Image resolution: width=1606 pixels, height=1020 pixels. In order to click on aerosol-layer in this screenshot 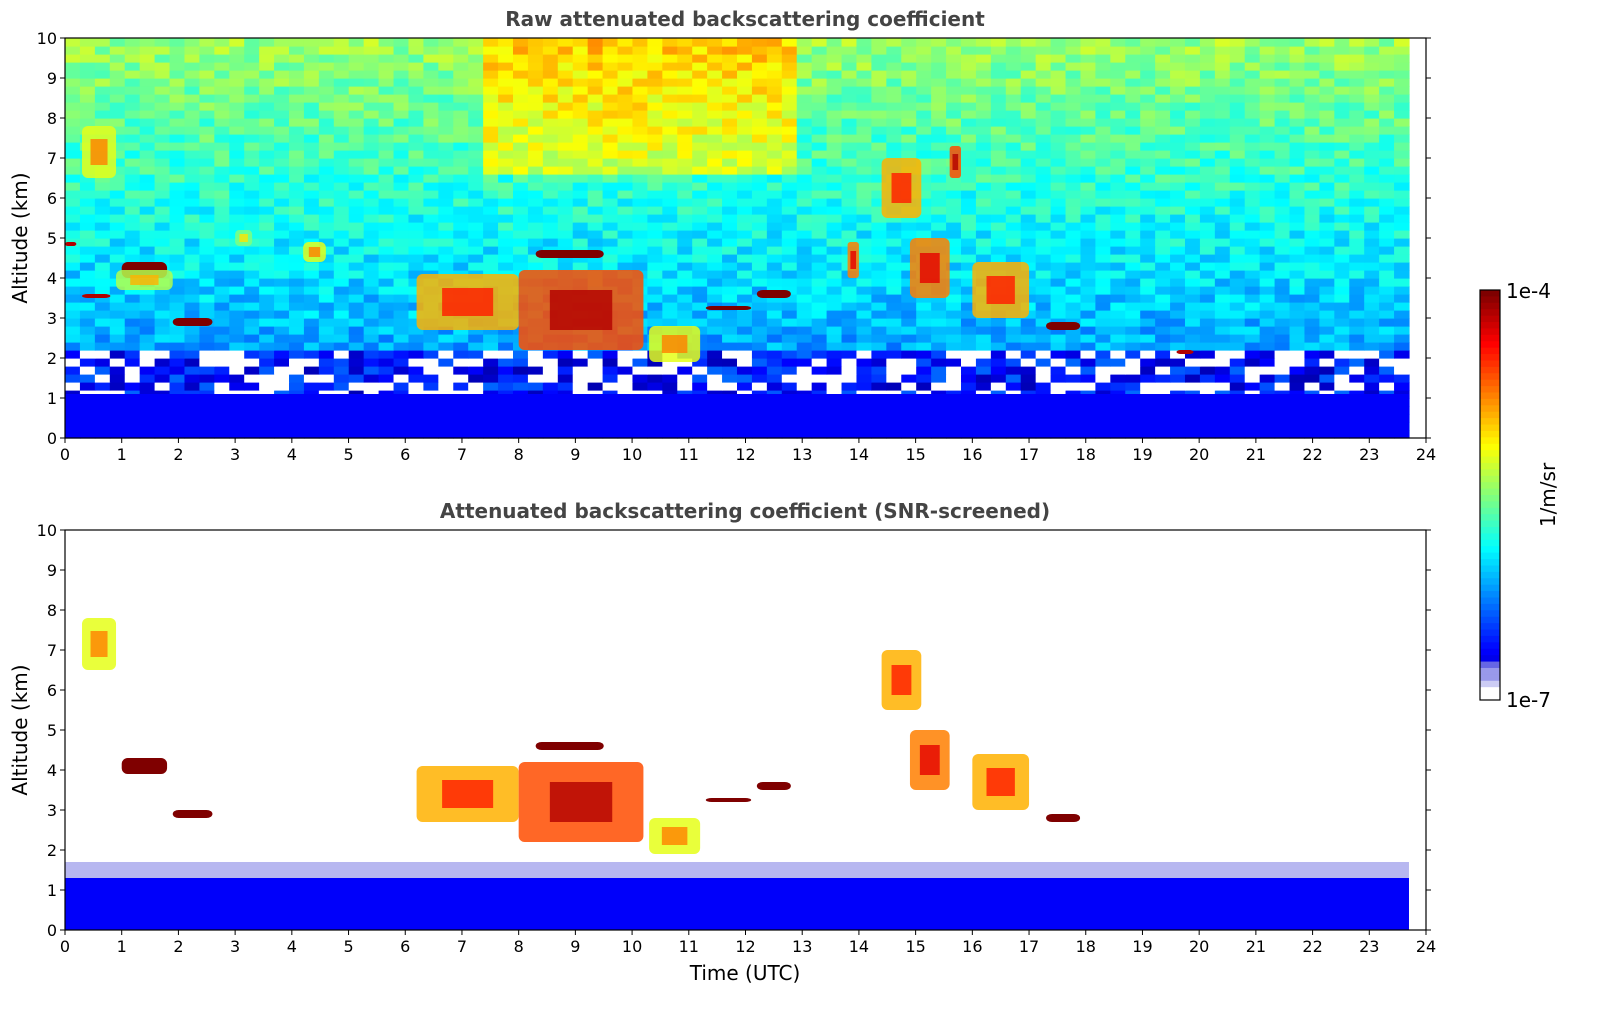, I will do `click(1185, 352)`.